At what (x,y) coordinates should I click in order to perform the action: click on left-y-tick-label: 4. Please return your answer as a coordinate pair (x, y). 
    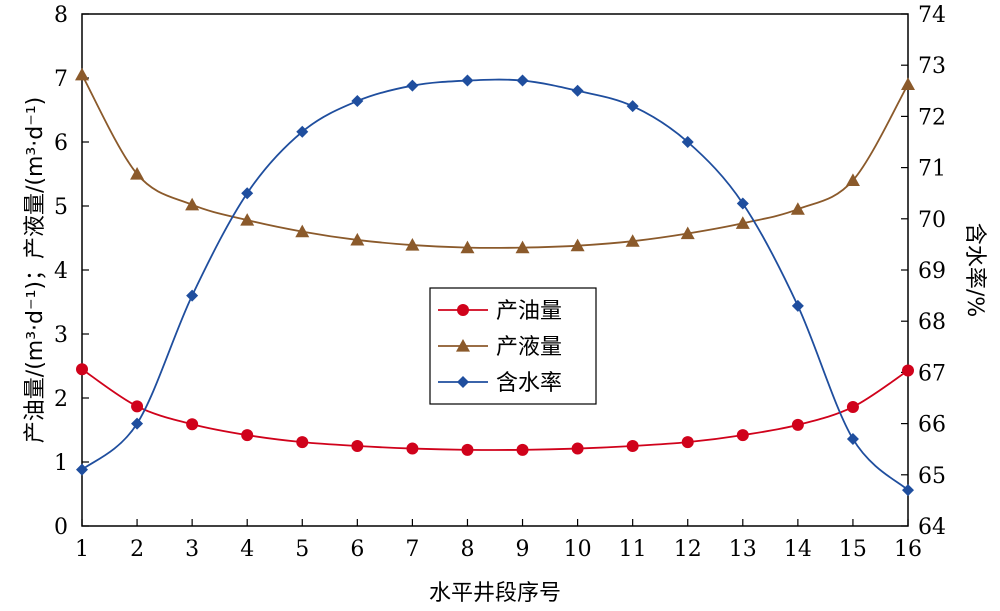
    Looking at the image, I should click on (61, 271).